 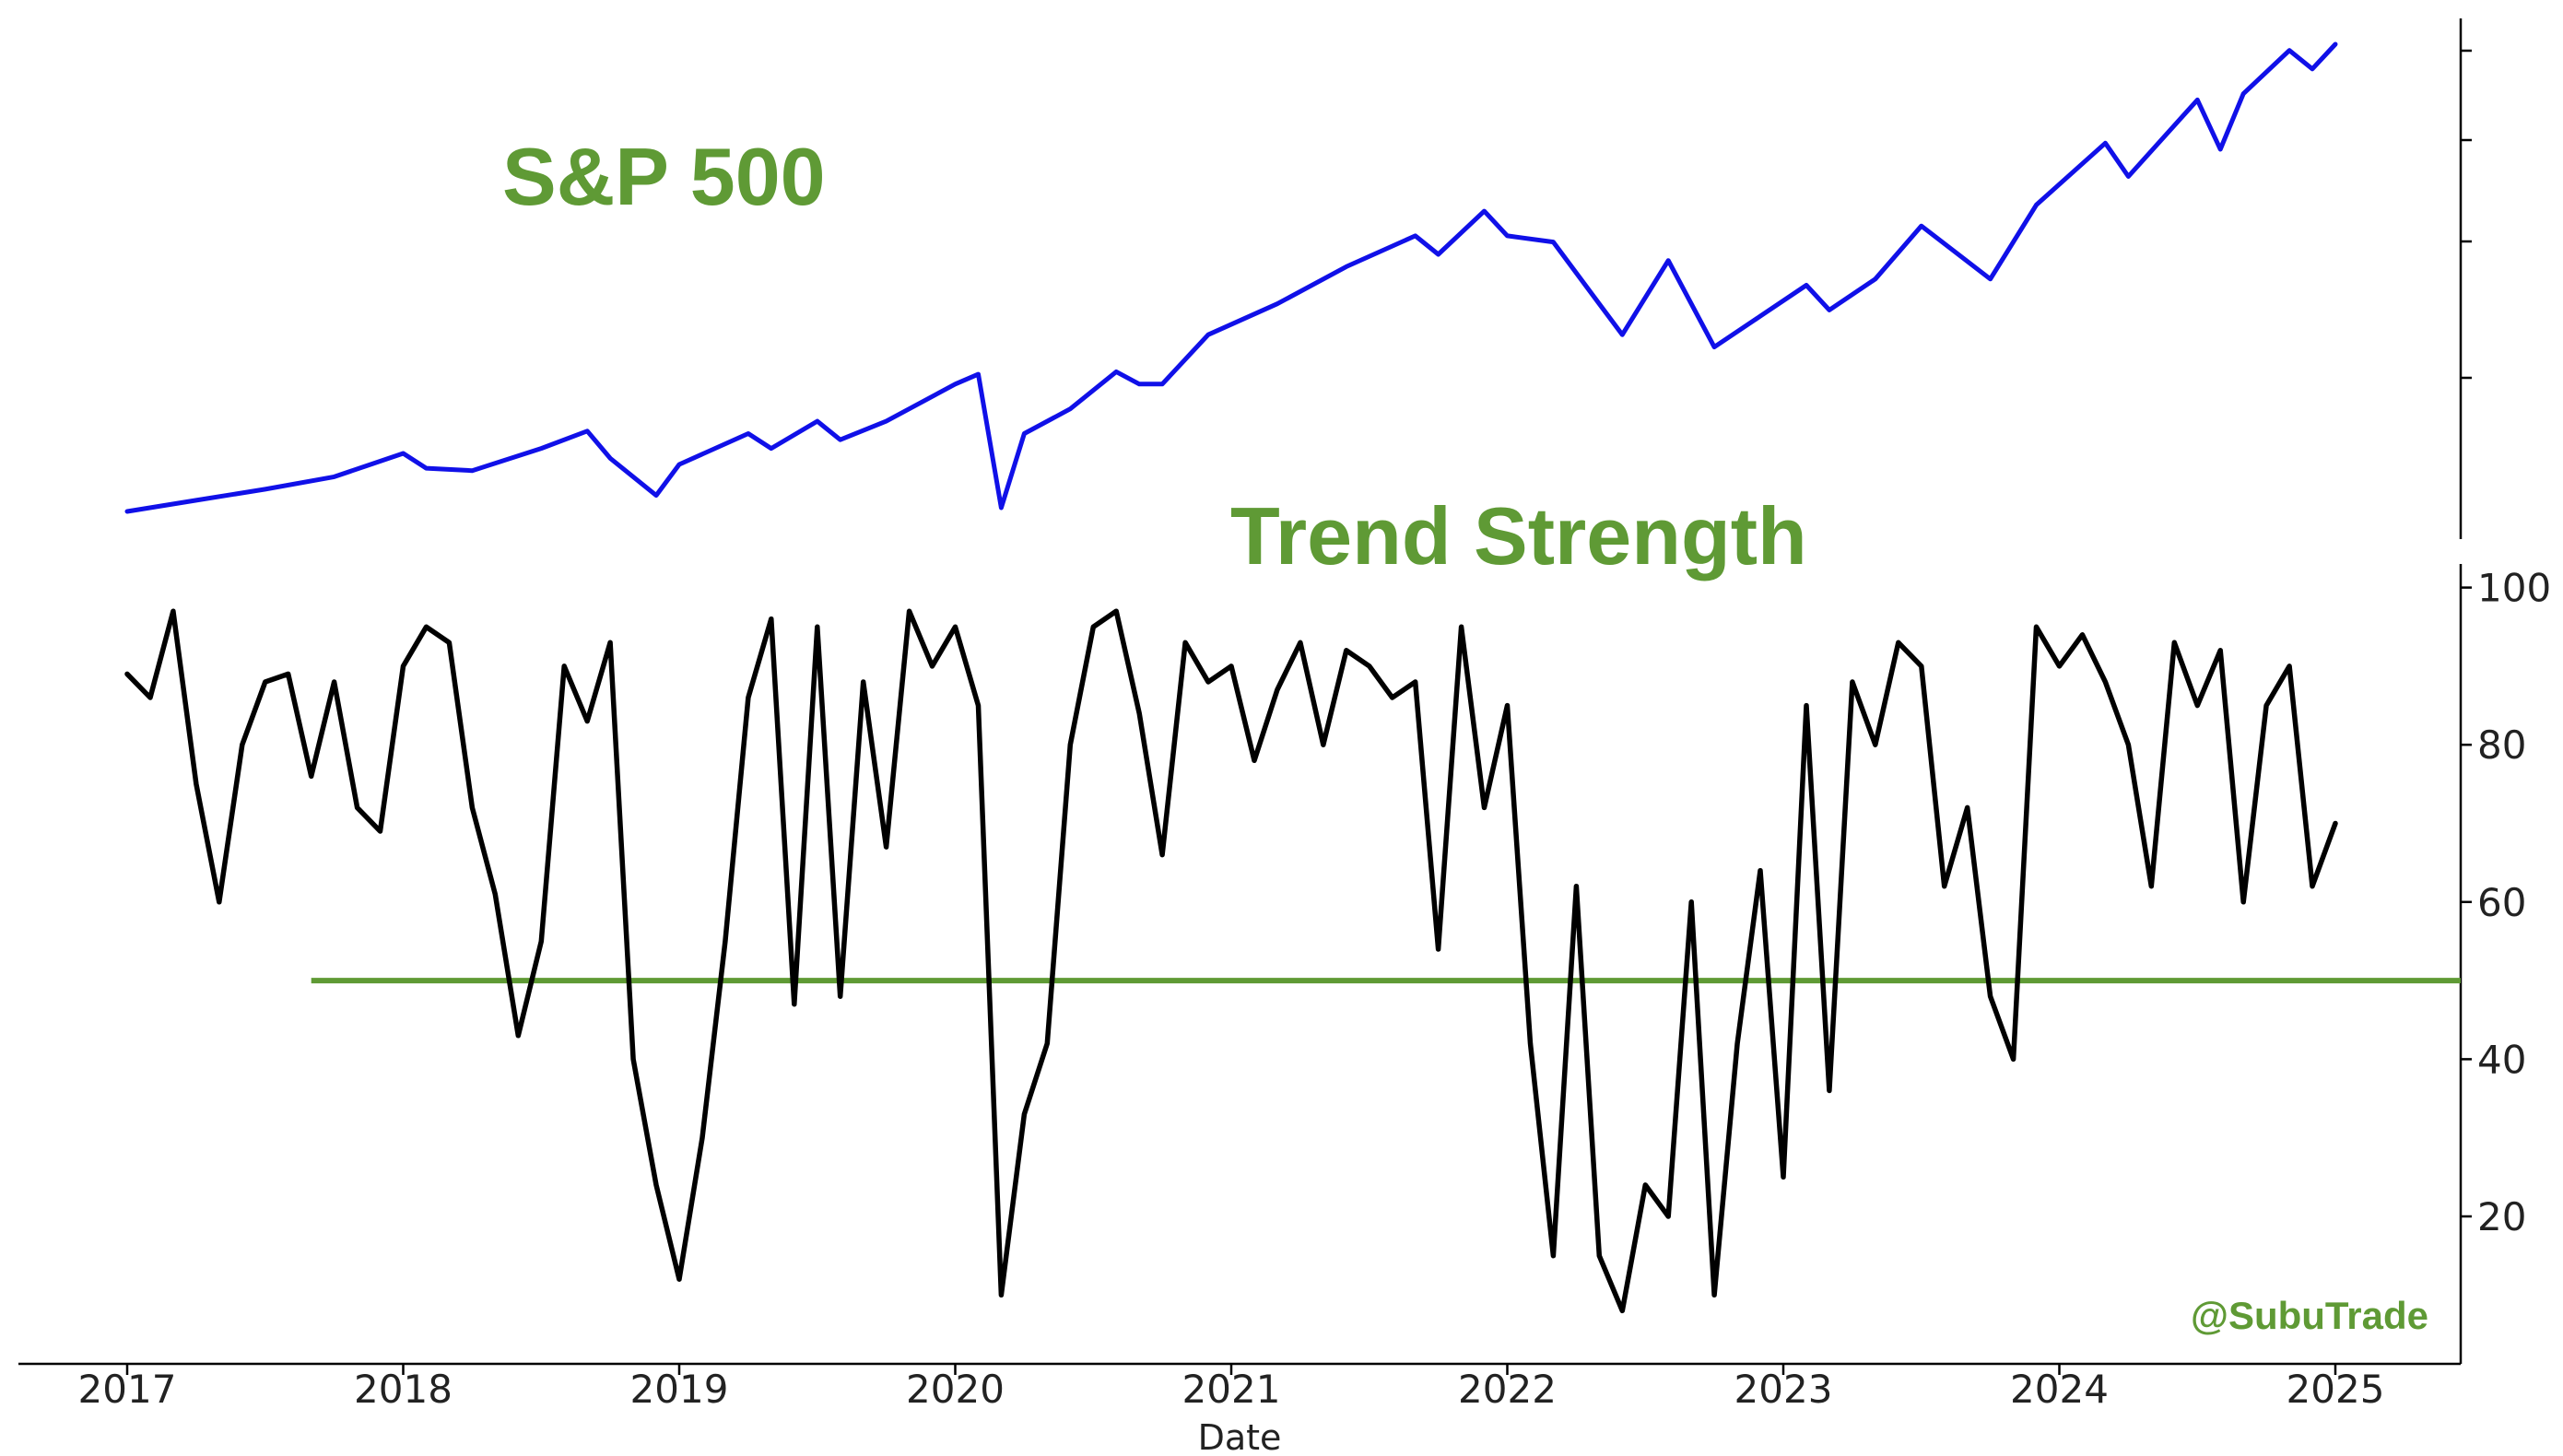 I want to click on x-tick-label: 2017, so click(x=127, y=1389).